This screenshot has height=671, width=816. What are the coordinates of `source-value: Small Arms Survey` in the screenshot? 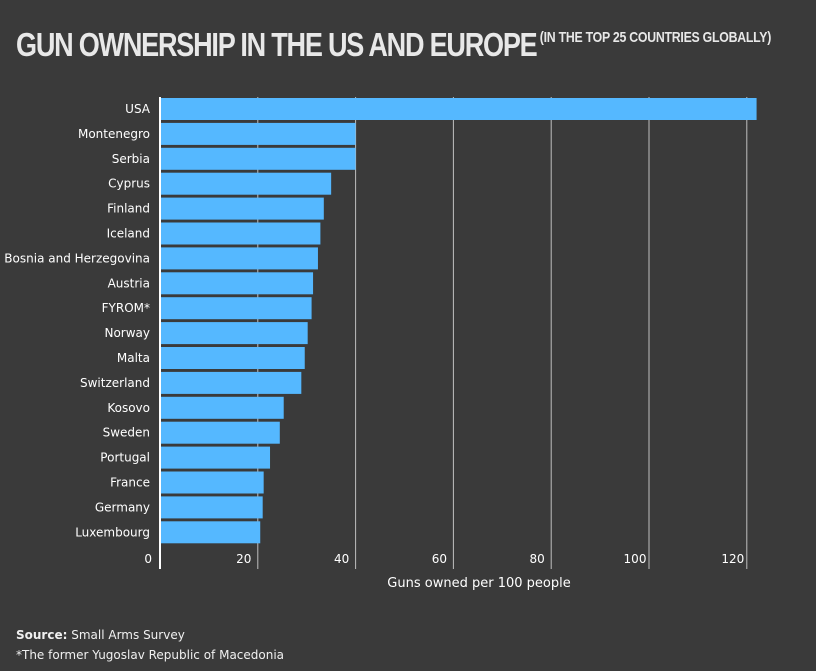 It's located at (128, 635).